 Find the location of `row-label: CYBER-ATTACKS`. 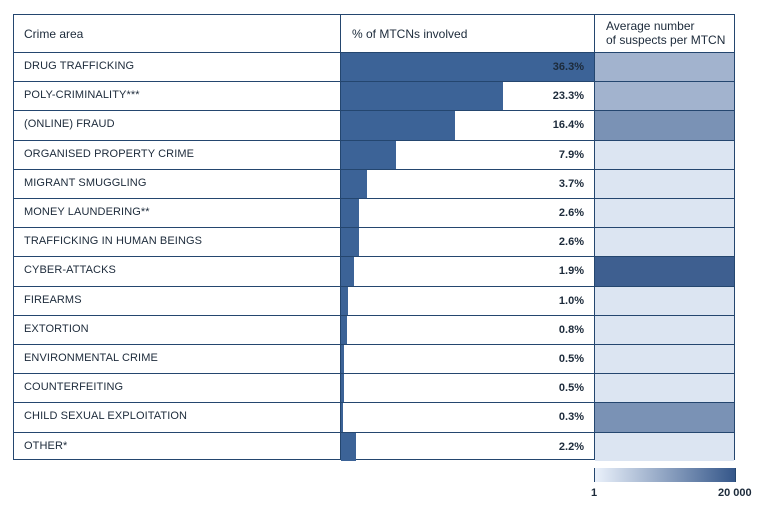

row-label: CYBER-ATTACKS is located at coordinates (70, 270).